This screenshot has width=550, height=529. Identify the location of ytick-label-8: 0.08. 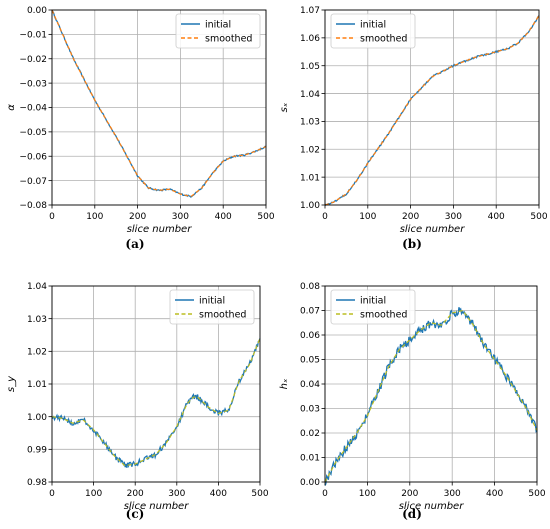
(310, 287).